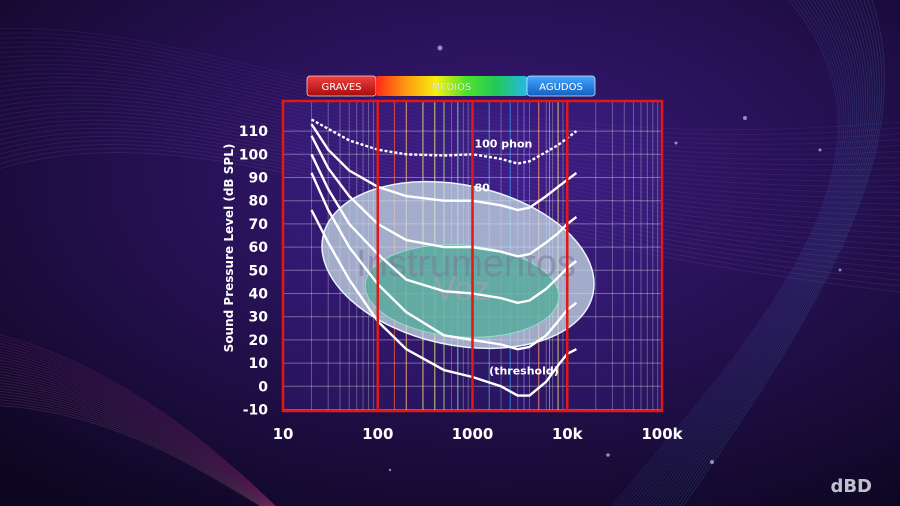 This screenshot has width=900, height=506. What do you see at coordinates (662, 434) in the screenshot?
I see `x-tick-label: 100k` at bounding box center [662, 434].